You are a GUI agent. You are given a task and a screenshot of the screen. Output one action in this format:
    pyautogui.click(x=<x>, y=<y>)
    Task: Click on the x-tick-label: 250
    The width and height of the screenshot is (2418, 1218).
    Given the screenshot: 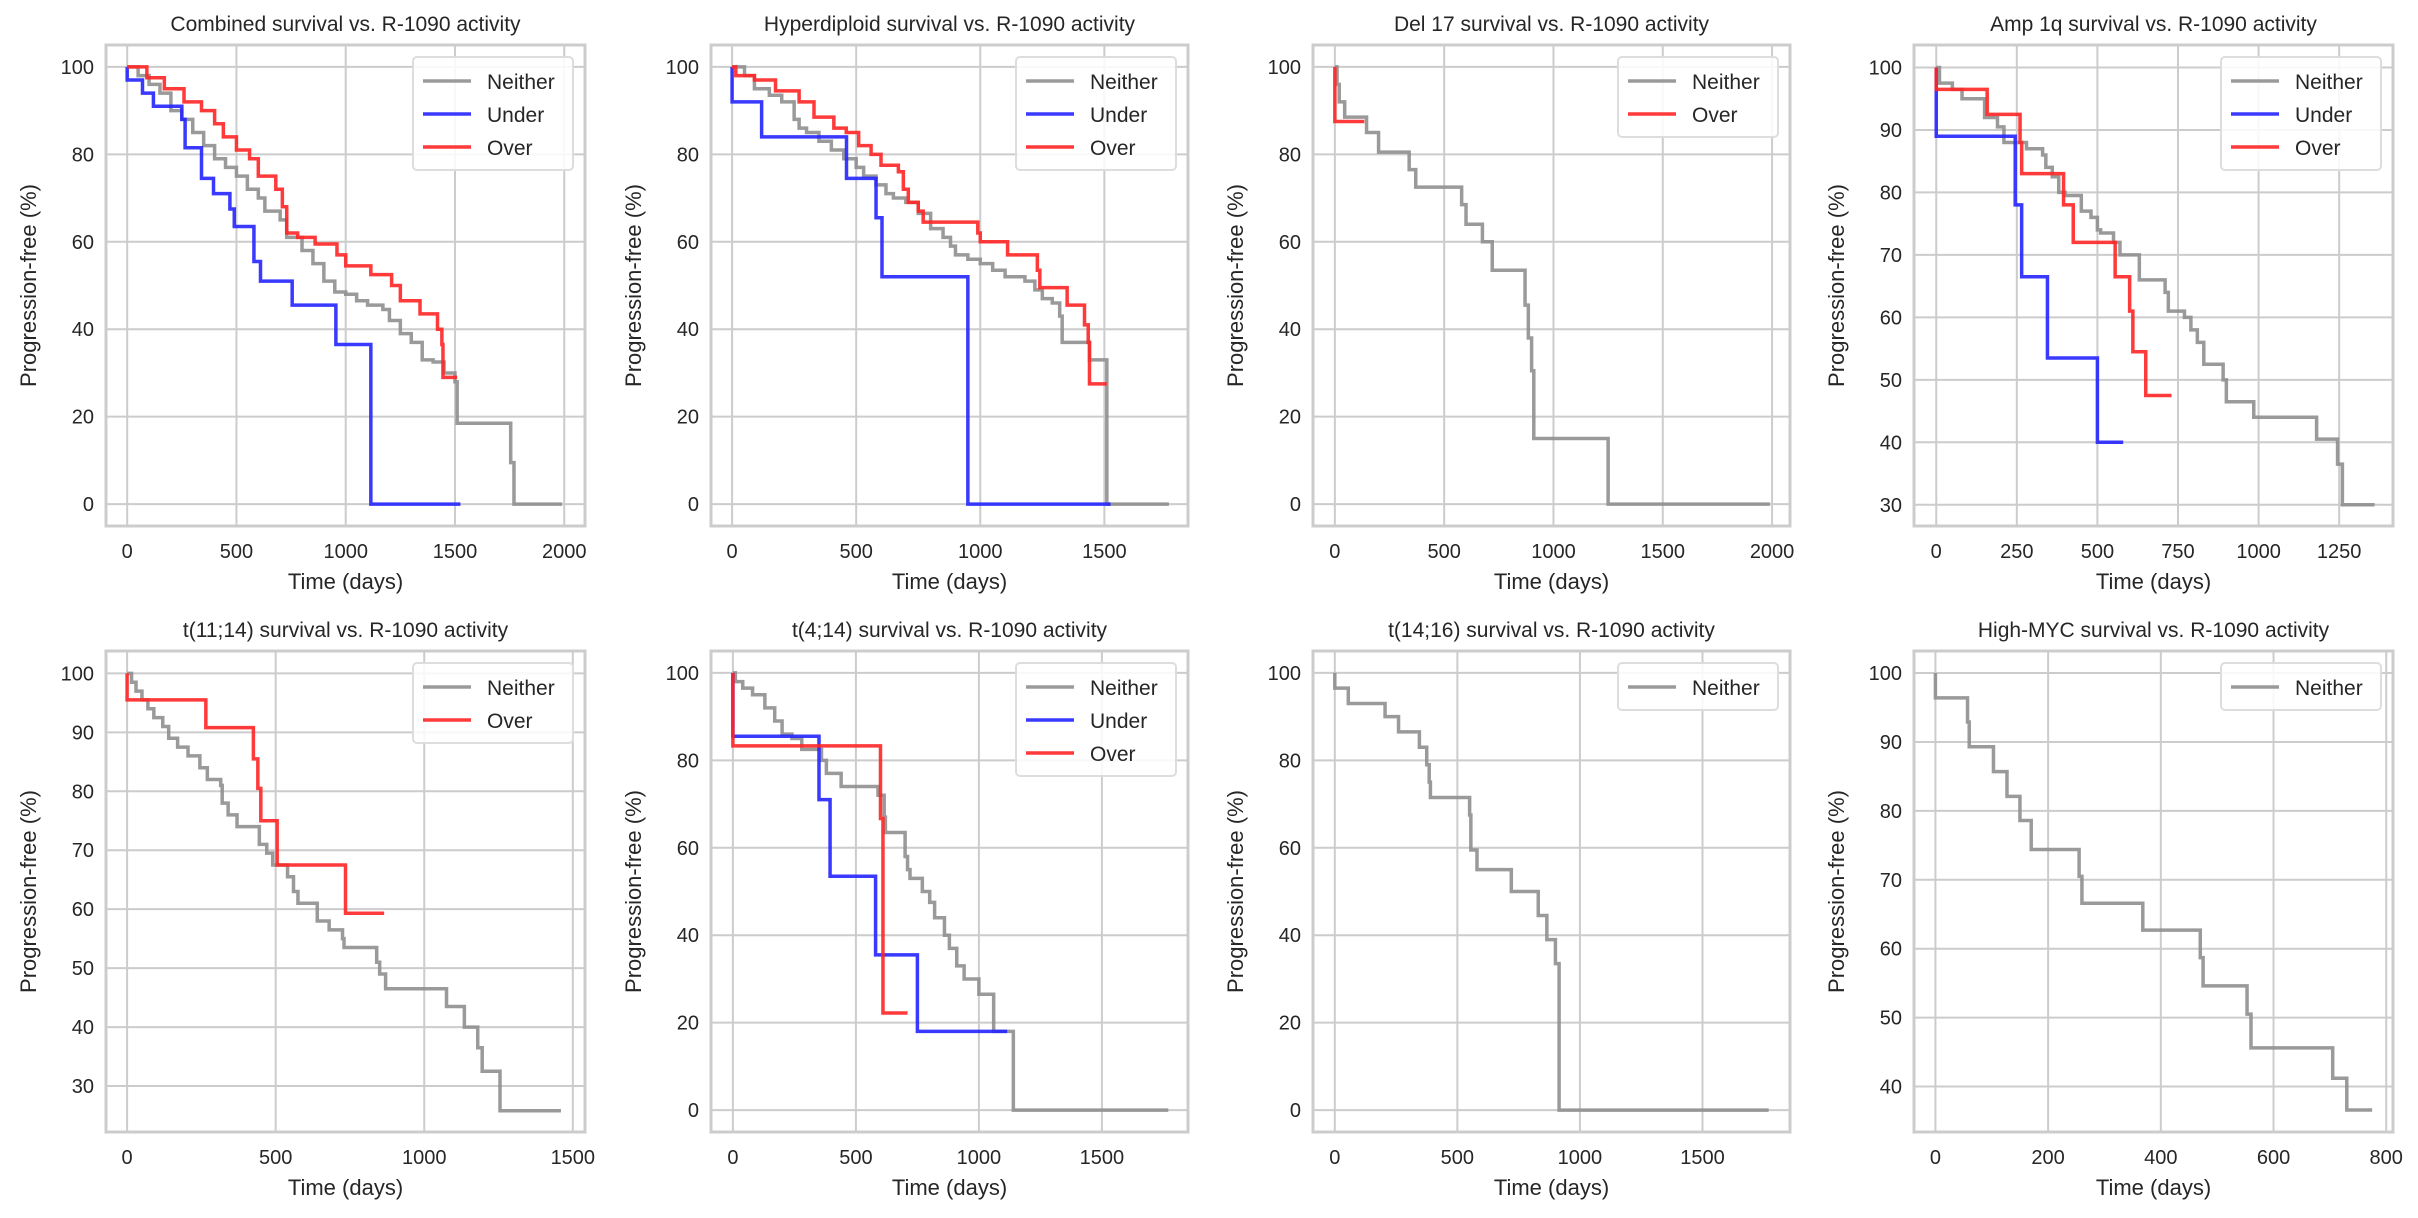 What is the action you would take?
    pyautogui.click(x=2016, y=552)
    